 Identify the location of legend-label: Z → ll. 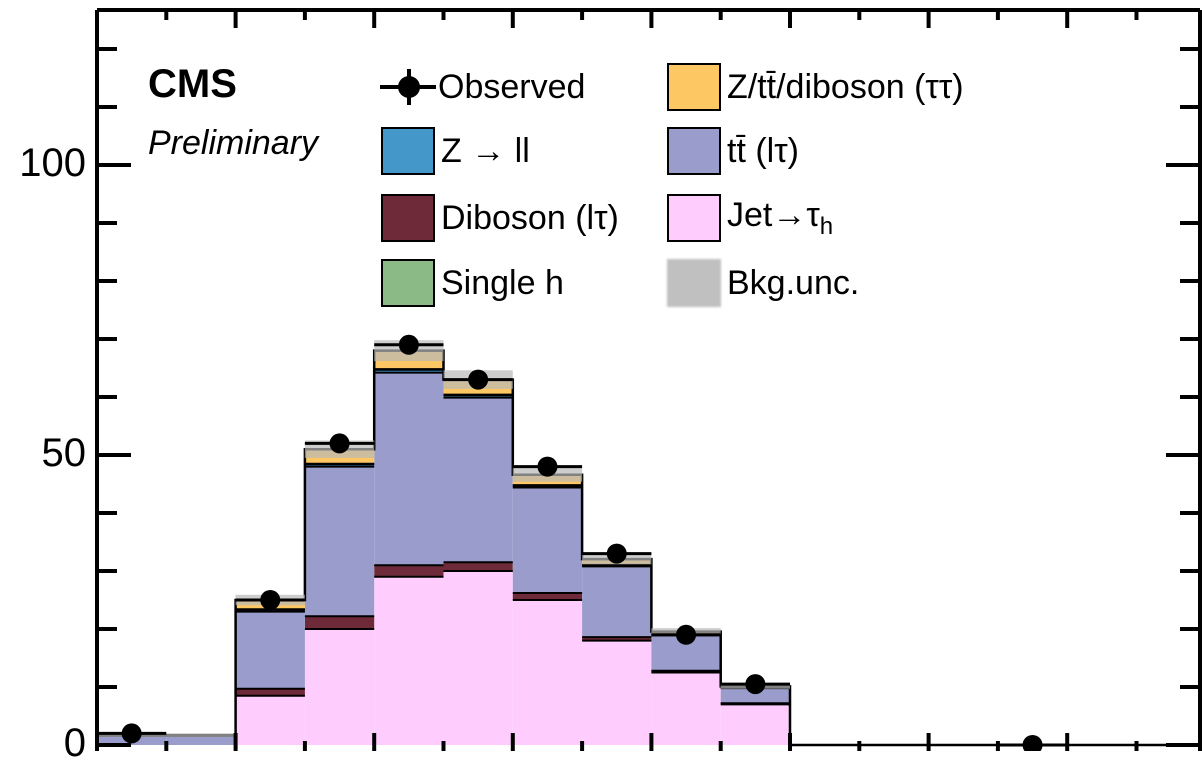
(485, 151).